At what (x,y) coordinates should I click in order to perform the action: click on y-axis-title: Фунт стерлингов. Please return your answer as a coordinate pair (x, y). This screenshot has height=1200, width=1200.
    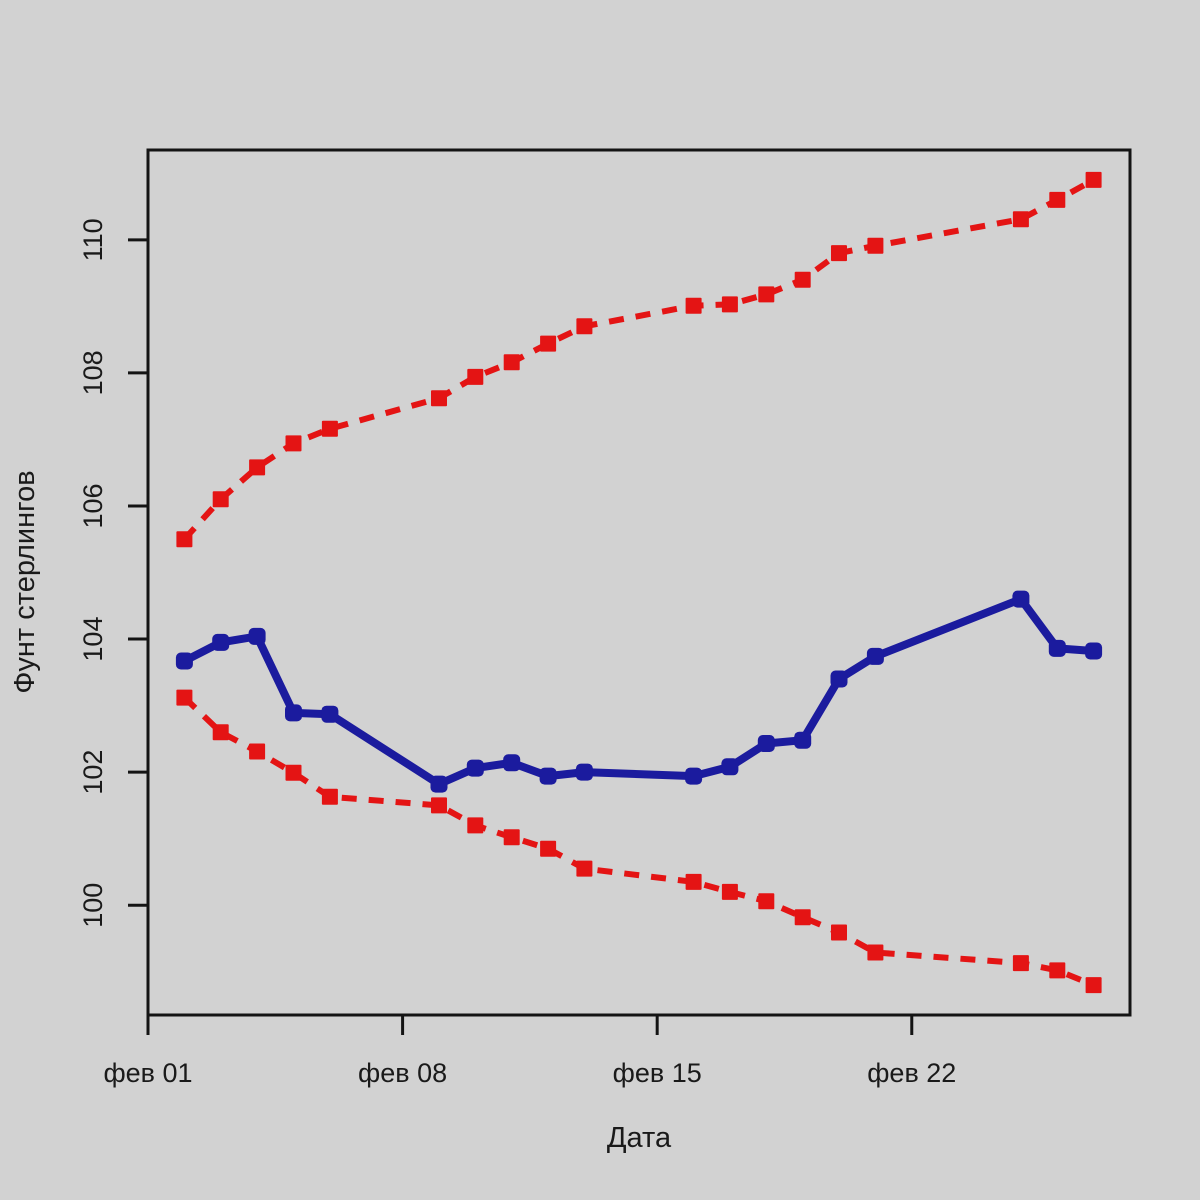
    Looking at the image, I should click on (25, 581).